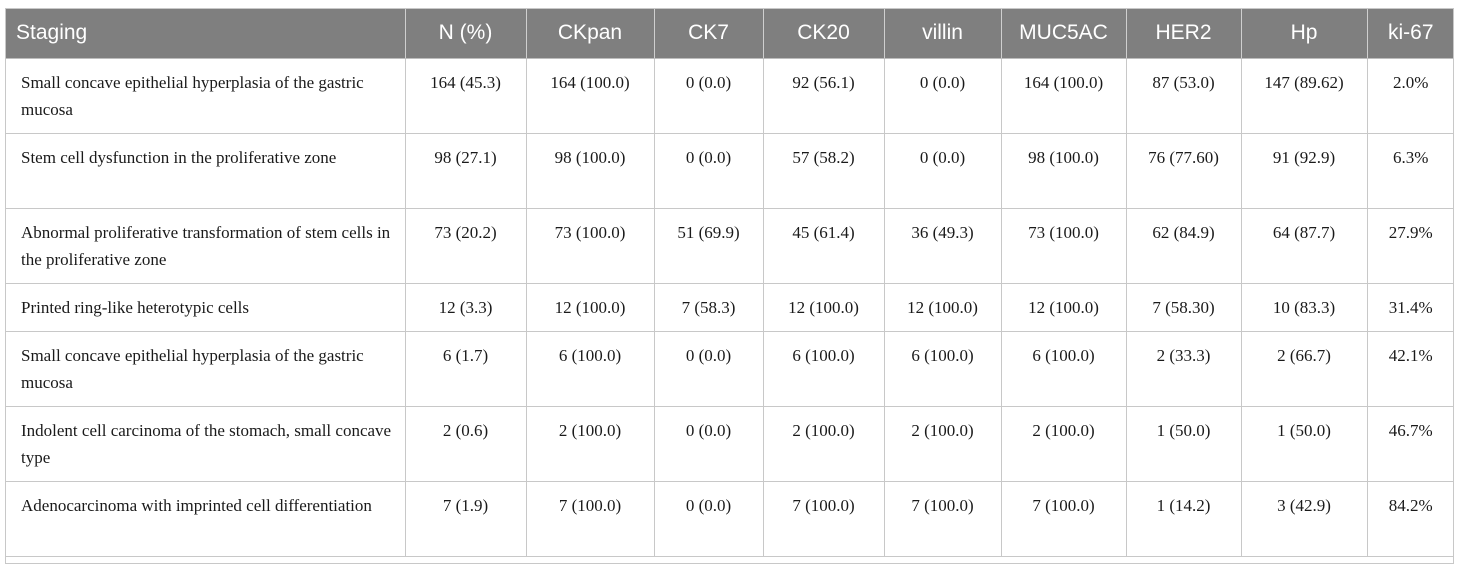 The image size is (1460, 572). What do you see at coordinates (590, 246) in the screenshot?
I see `cell-ckpan: 73 (100.0)` at bounding box center [590, 246].